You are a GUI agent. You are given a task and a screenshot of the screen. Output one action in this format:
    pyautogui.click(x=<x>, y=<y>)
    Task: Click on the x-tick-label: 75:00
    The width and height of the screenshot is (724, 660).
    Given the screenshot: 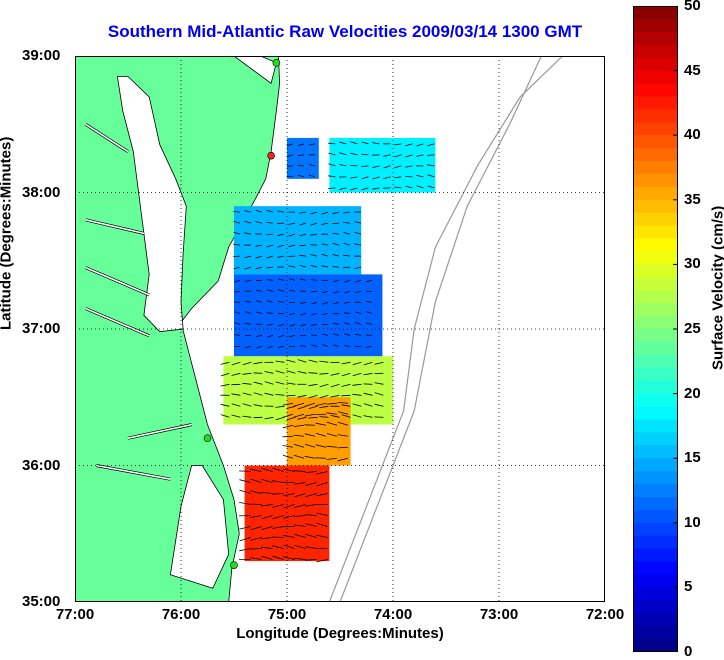 What is the action you would take?
    pyautogui.click(x=287, y=614)
    